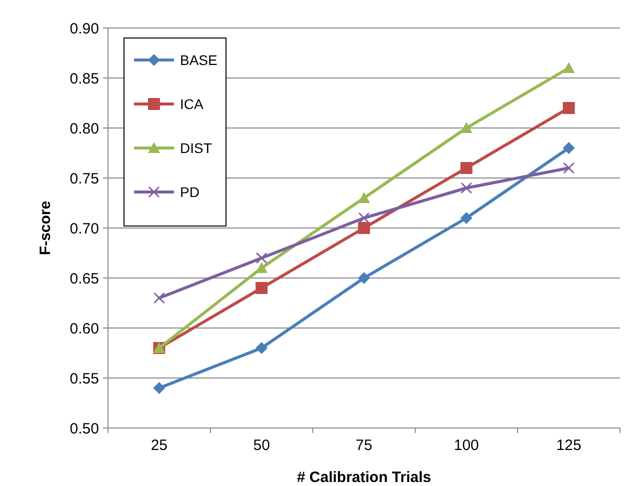 The width and height of the screenshot is (632, 486). I want to click on x-tick-label: 75, so click(364, 445).